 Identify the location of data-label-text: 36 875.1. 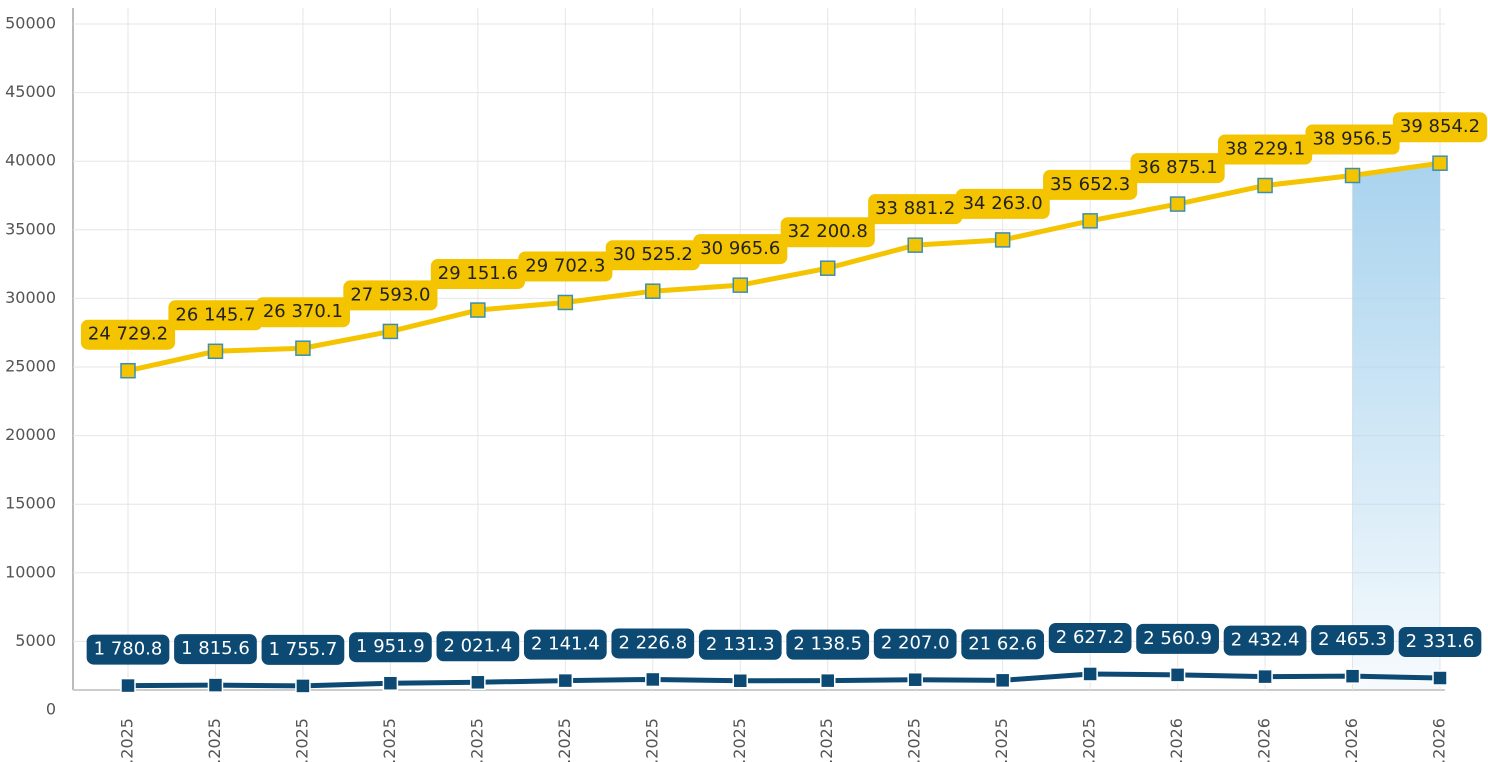
(1178, 167).